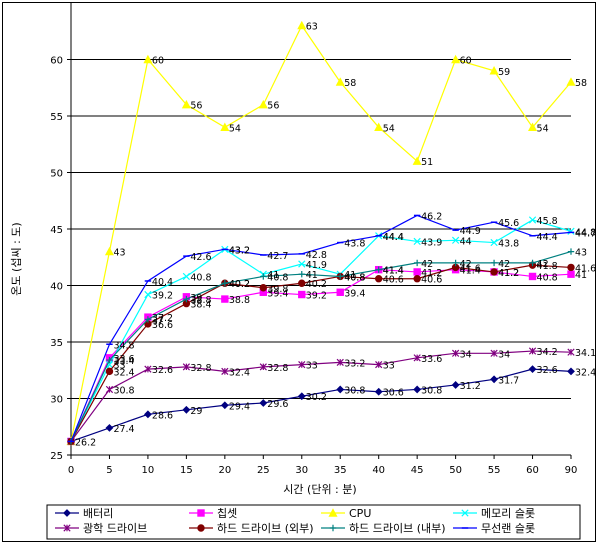 This screenshot has width=600, height=547. What do you see at coordinates (393, 393) in the screenshot?
I see `data-label-s1-8: 30.6` at bounding box center [393, 393].